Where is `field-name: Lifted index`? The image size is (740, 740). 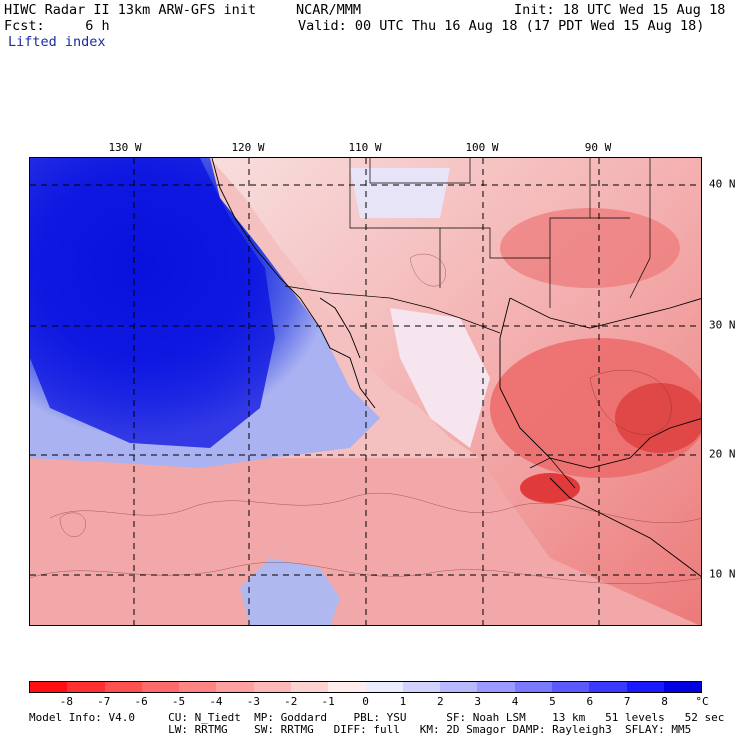 field-name: Lifted index is located at coordinates (57, 42).